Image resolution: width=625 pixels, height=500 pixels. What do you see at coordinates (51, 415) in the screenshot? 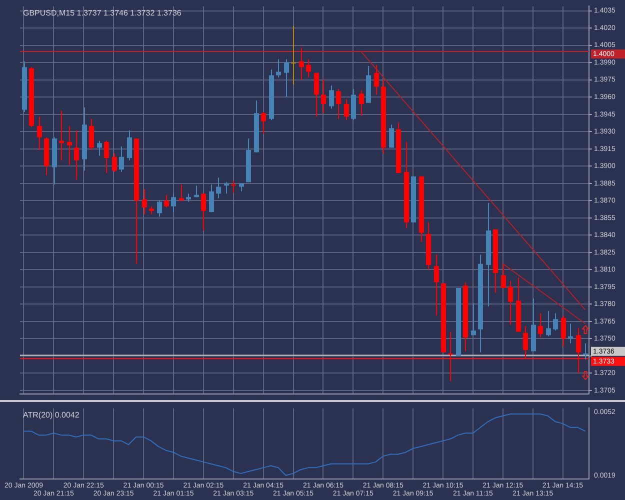
I see `chart-title: ATR(20) 0.0042` at bounding box center [51, 415].